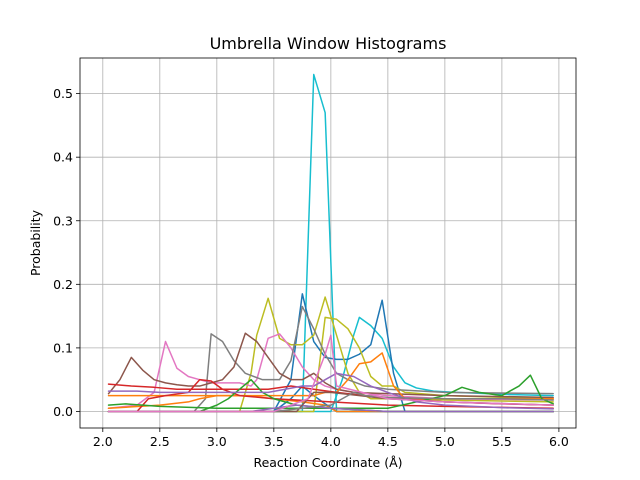 The width and height of the screenshot is (640, 480). I want to click on y-tick-label: 0.4, so click(63, 157).